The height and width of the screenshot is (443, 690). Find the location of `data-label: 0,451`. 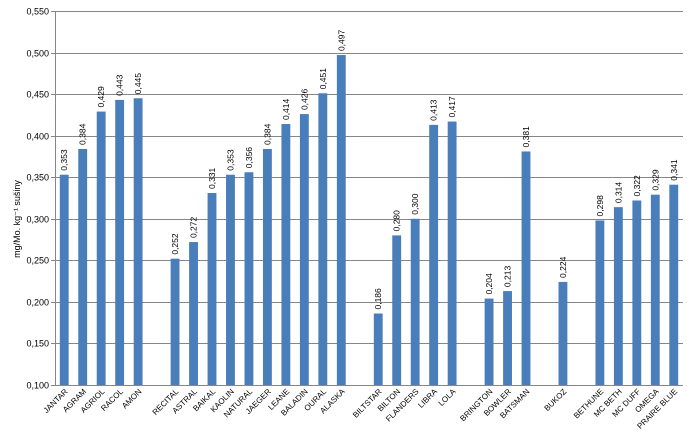

data-label: 0,451 is located at coordinates (323, 79).